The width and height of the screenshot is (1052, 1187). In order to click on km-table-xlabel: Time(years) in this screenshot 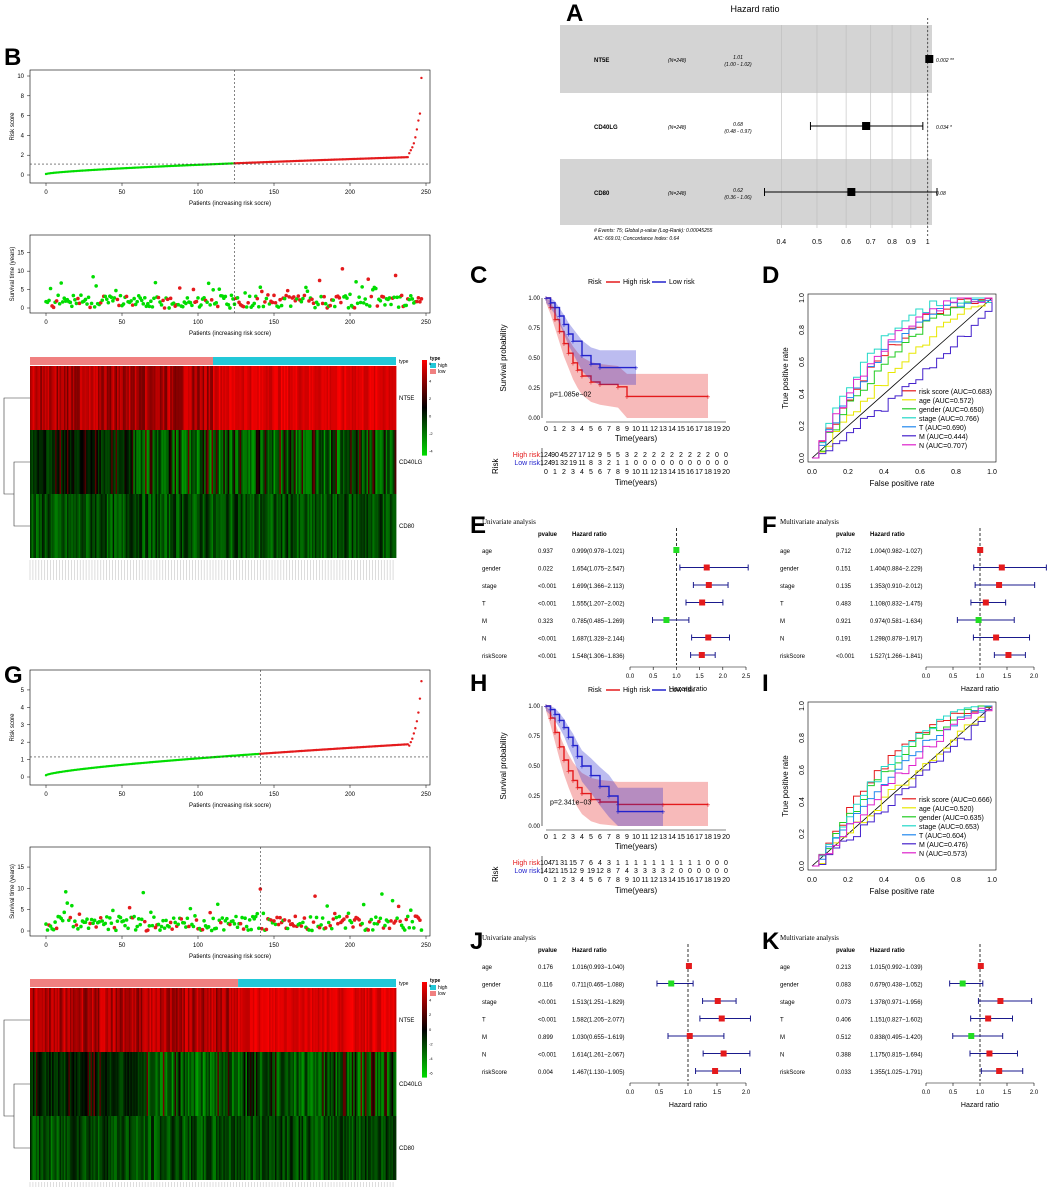, I will do `click(636, 482)`.